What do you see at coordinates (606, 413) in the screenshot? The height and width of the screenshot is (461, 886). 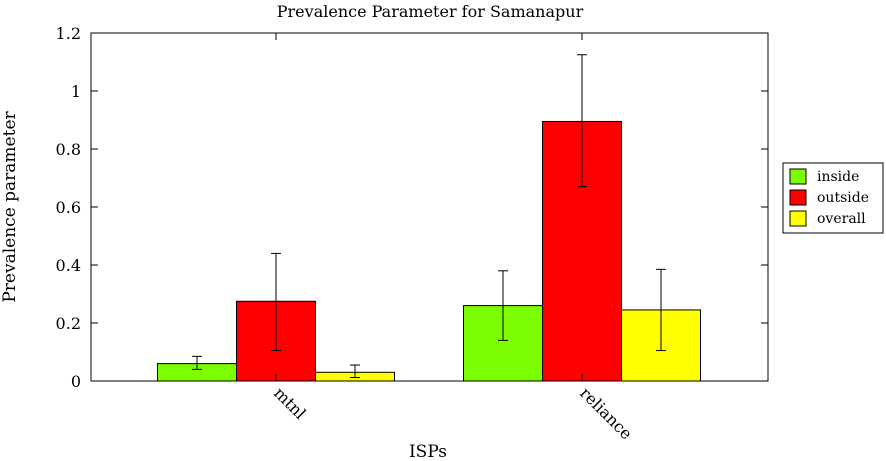 I see `x-tick-label-reliance: reliance` at bounding box center [606, 413].